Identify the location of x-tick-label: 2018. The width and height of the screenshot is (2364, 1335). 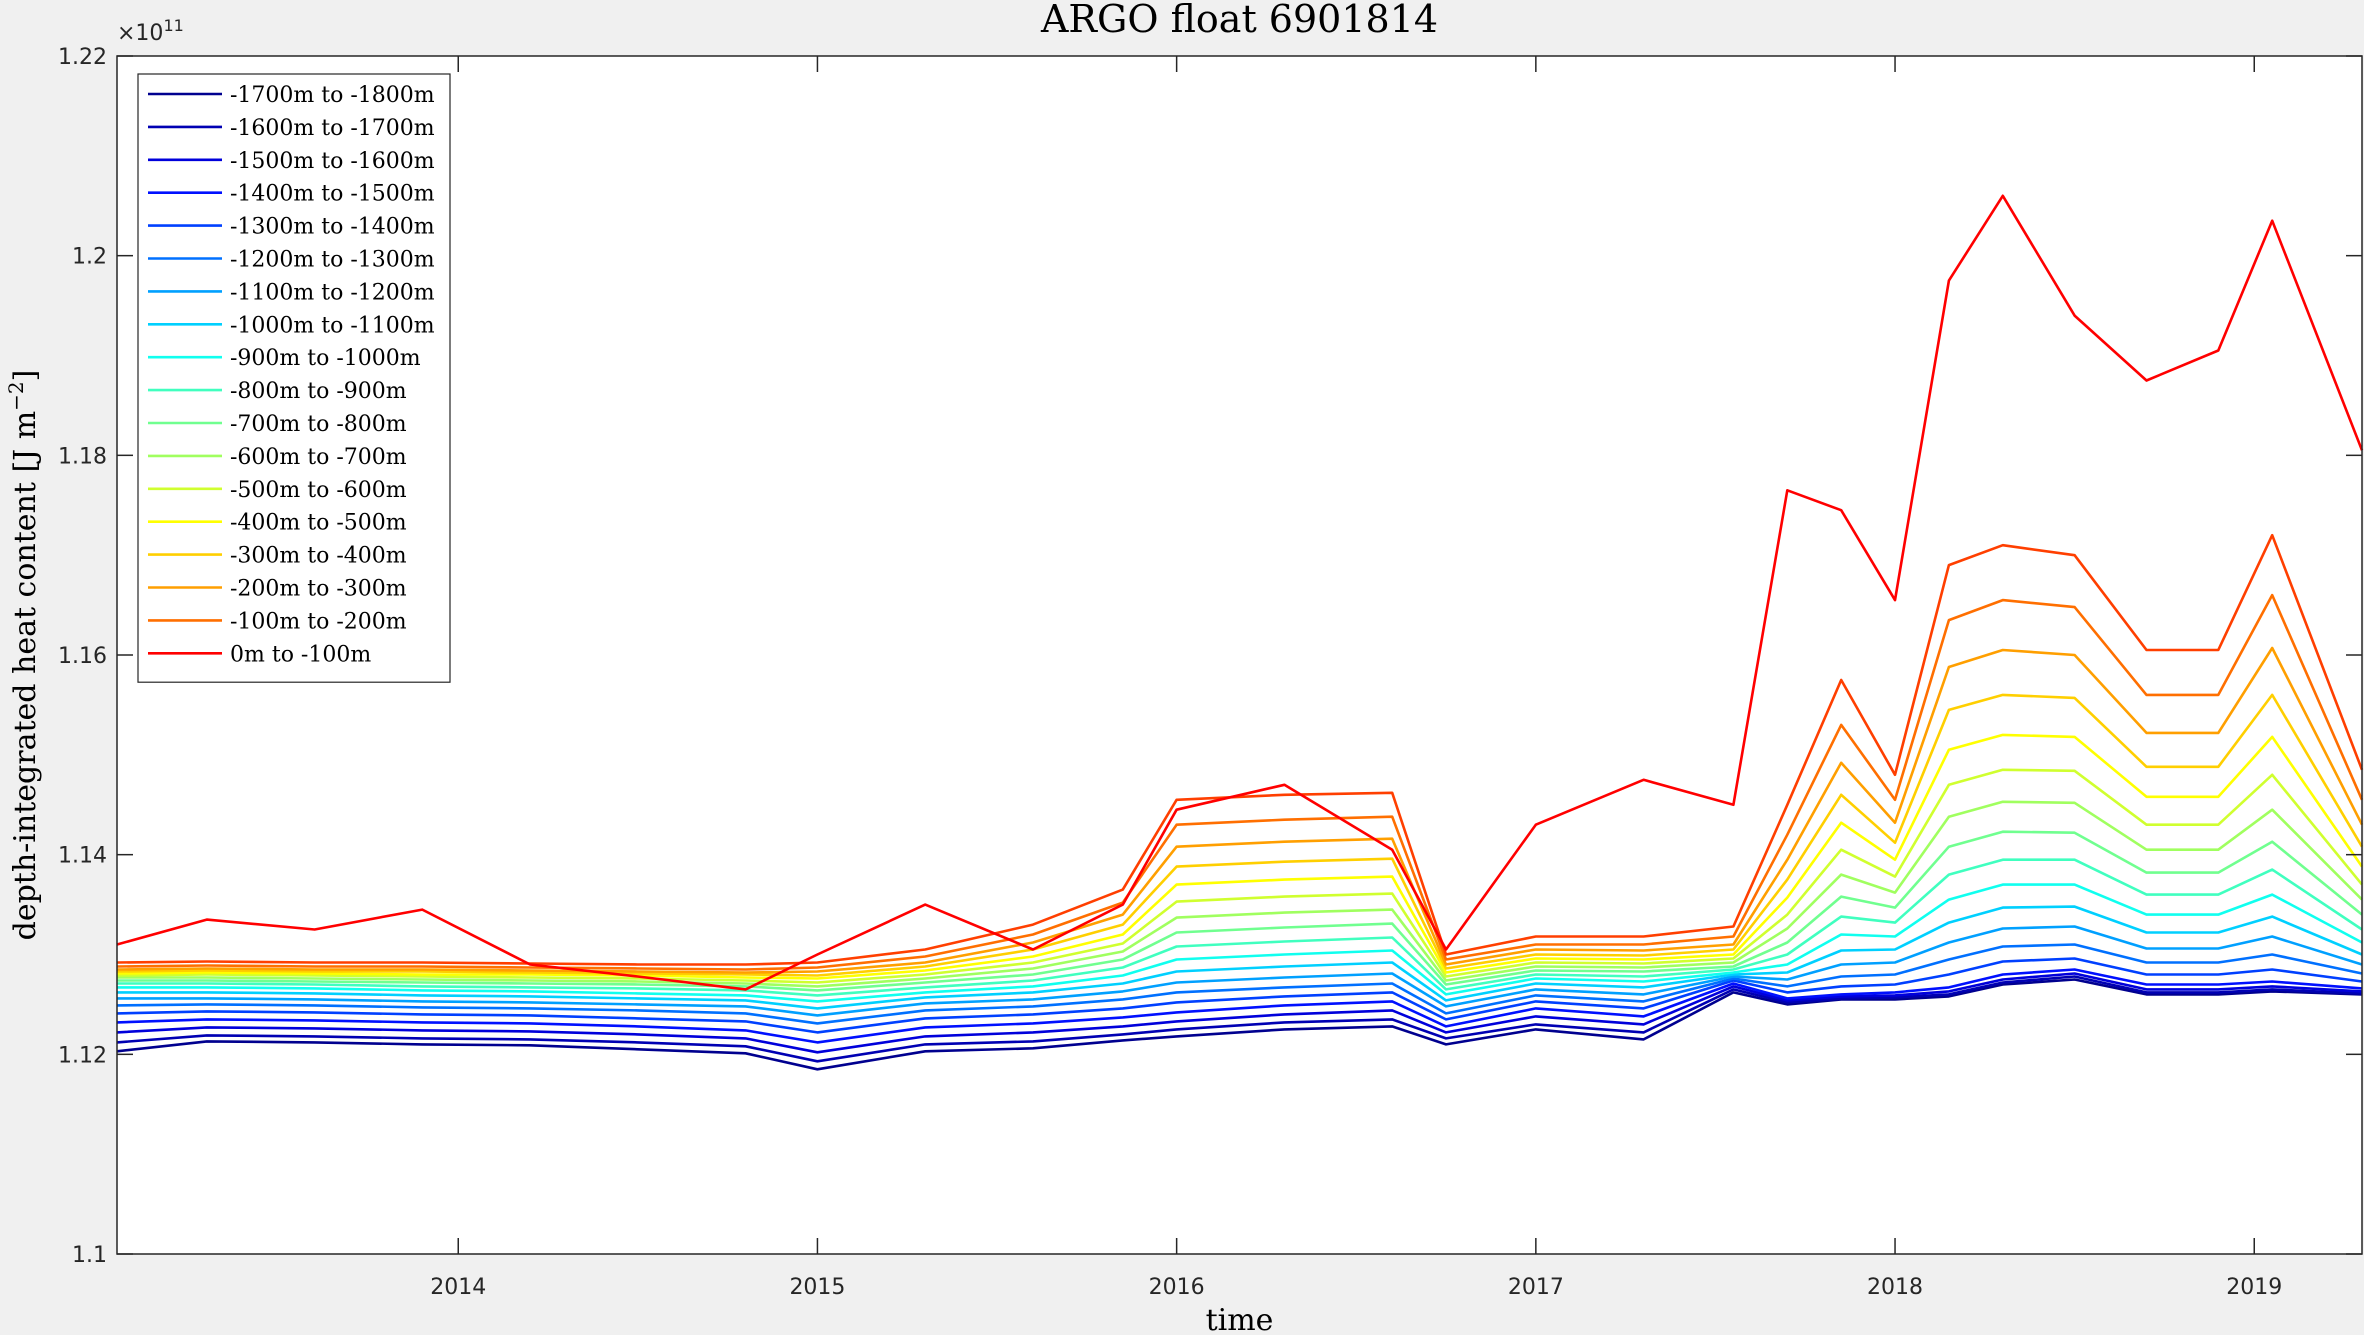
(1895, 1287).